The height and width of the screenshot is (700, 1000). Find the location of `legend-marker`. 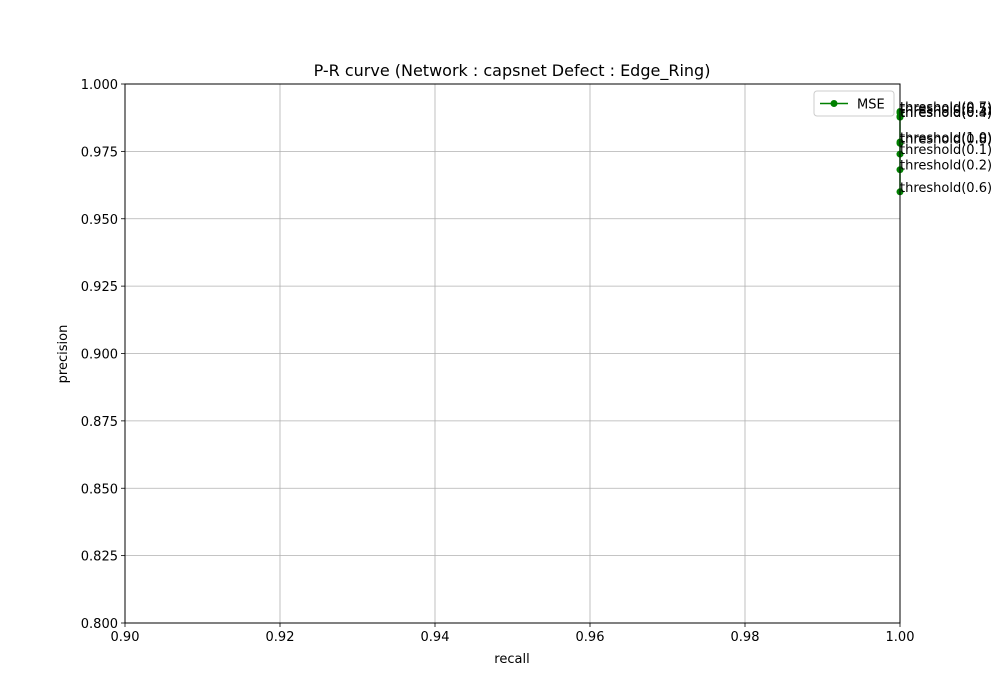

legend-marker is located at coordinates (834, 103).